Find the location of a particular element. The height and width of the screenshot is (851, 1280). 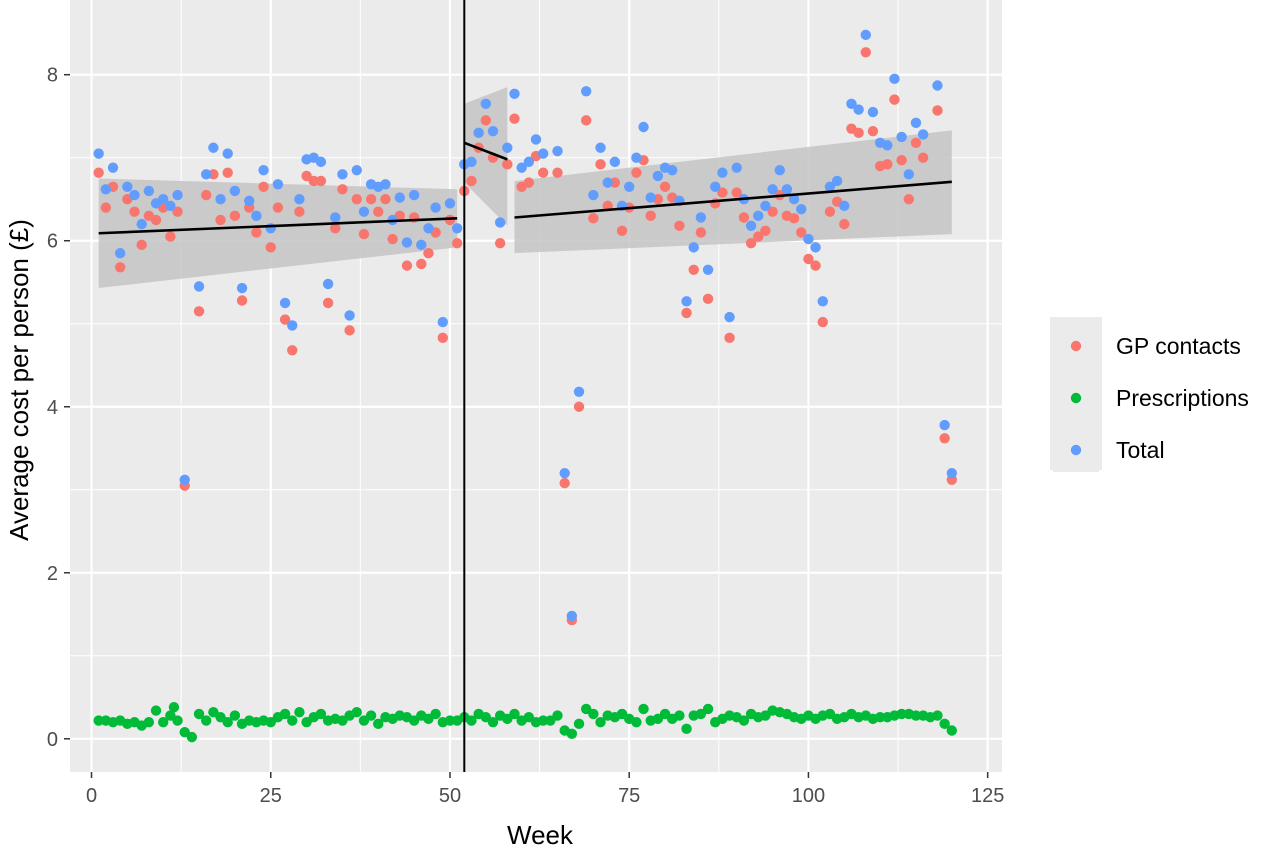

y-tick-label: 0 is located at coordinates (52, 740).